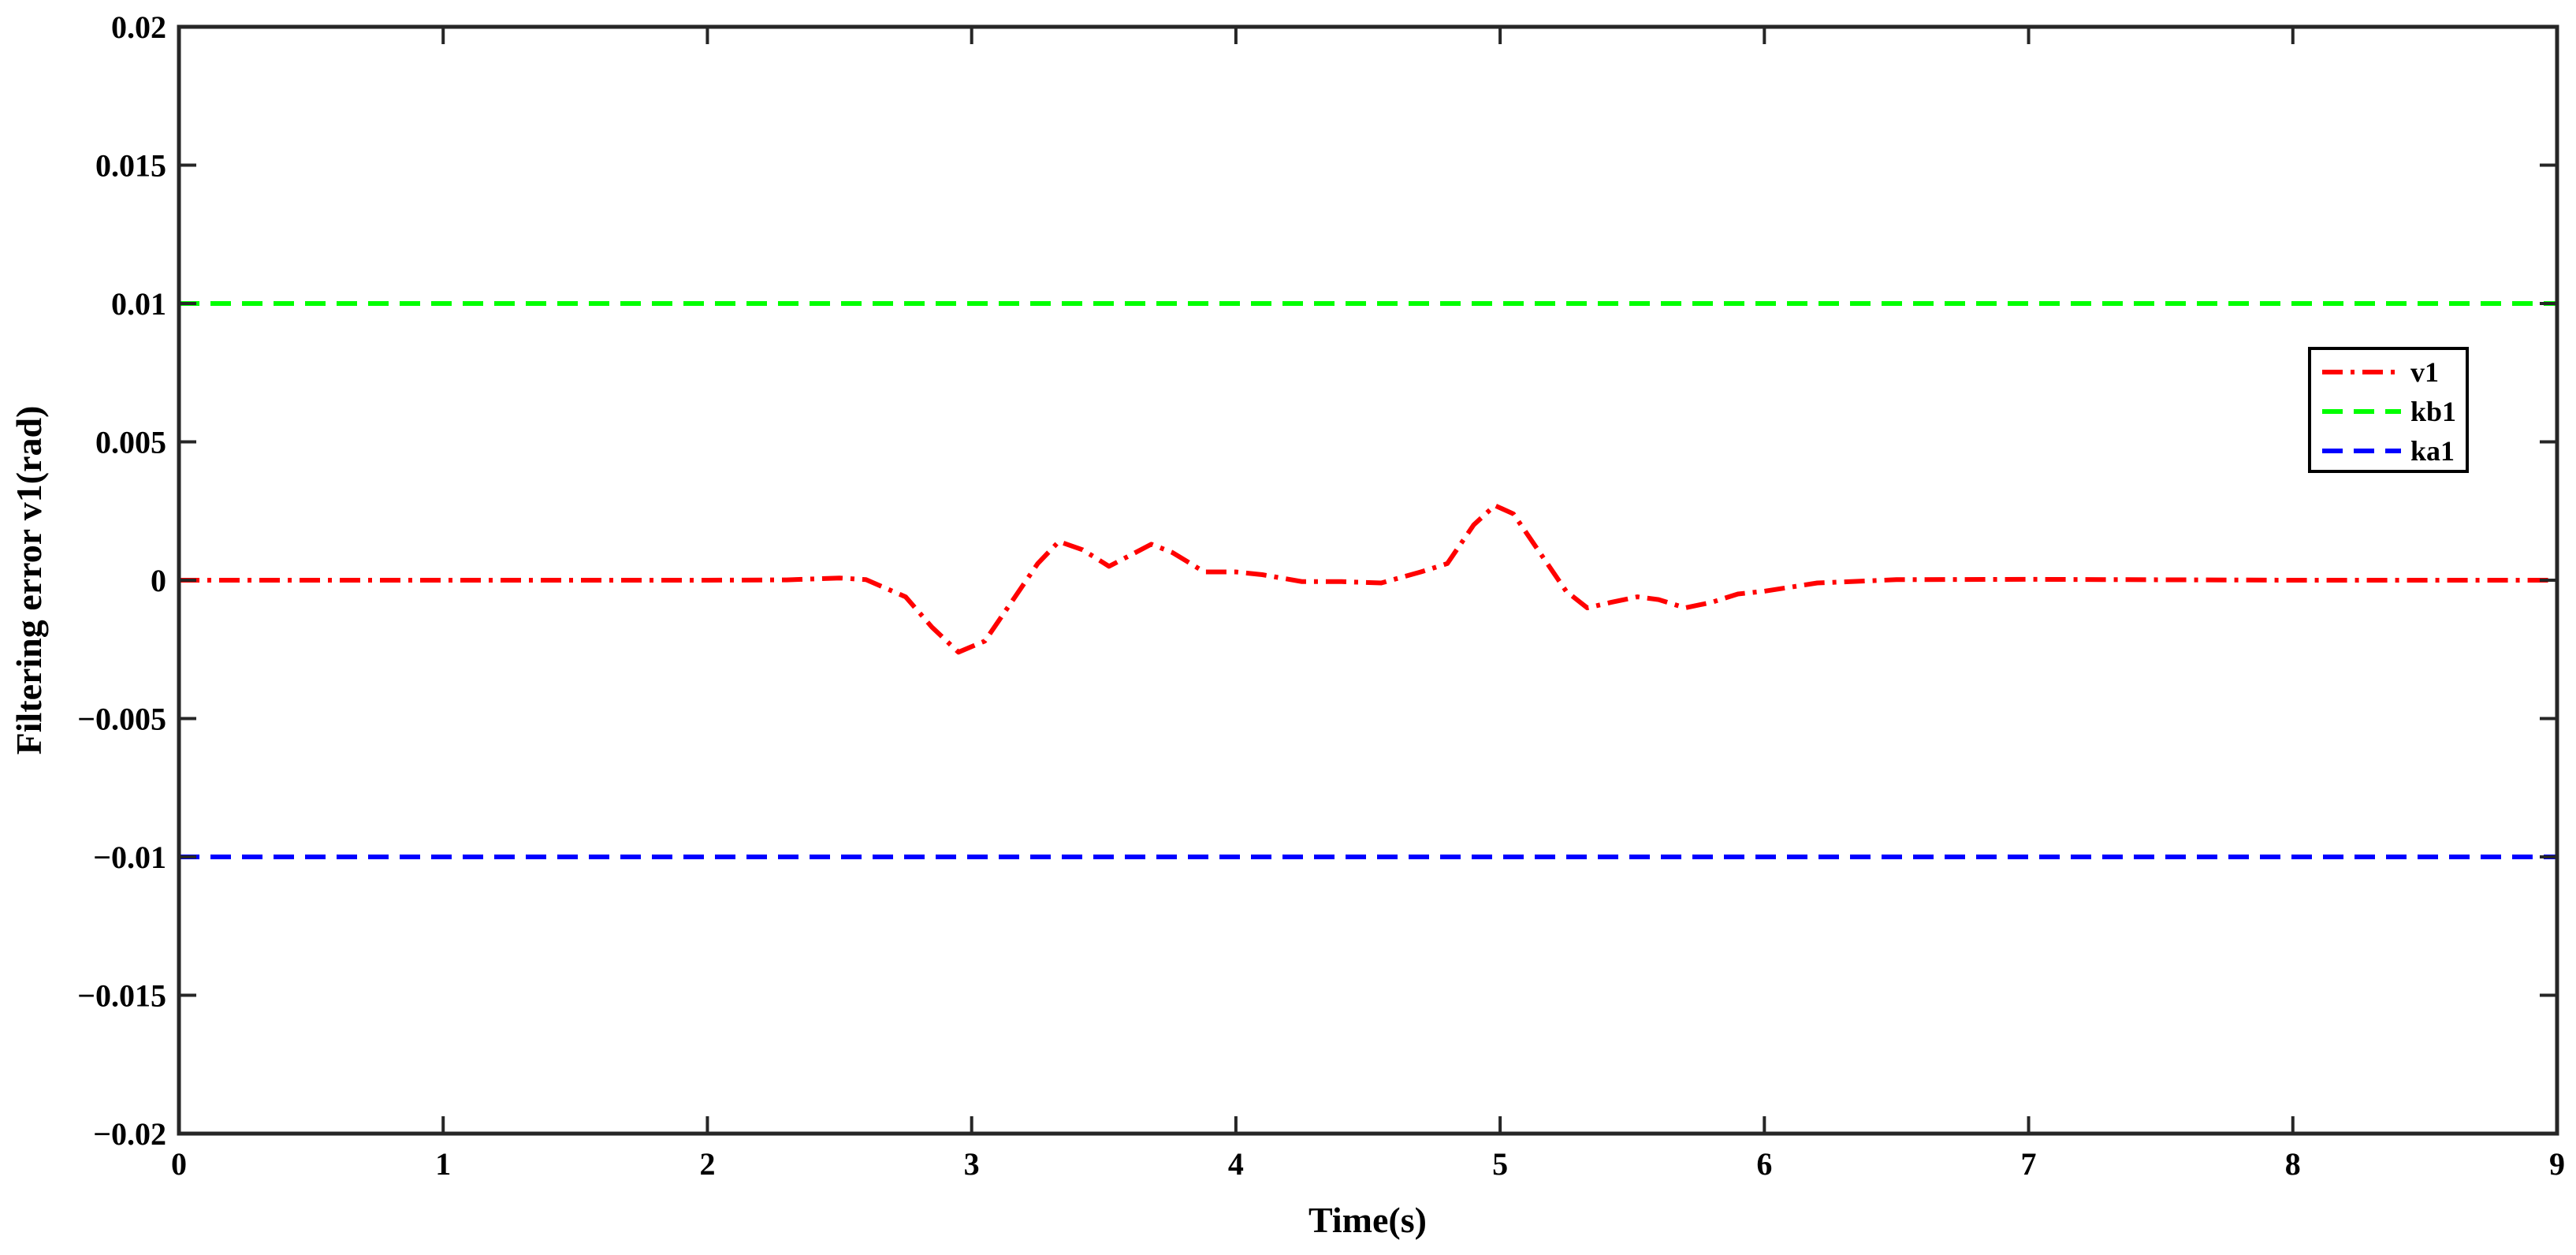 The height and width of the screenshot is (1255, 2576). What do you see at coordinates (707, 1164) in the screenshot?
I see `x-tick-label: 2` at bounding box center [707, 1164].